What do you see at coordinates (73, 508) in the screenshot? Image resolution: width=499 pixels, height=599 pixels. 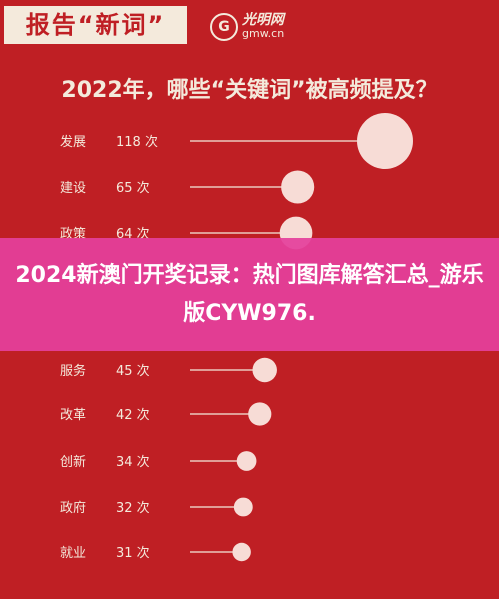 I see `category-label: 政府` at bounding box center [73, 508].